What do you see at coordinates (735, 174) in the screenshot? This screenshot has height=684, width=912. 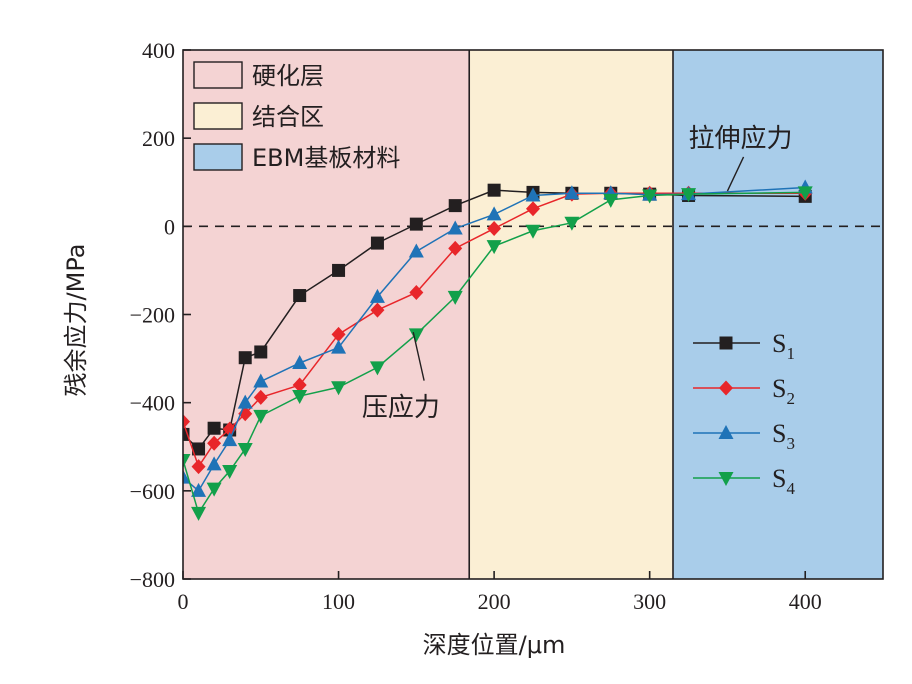 I see `annotation-tensile-pointer` at bounding box center [735, 174].